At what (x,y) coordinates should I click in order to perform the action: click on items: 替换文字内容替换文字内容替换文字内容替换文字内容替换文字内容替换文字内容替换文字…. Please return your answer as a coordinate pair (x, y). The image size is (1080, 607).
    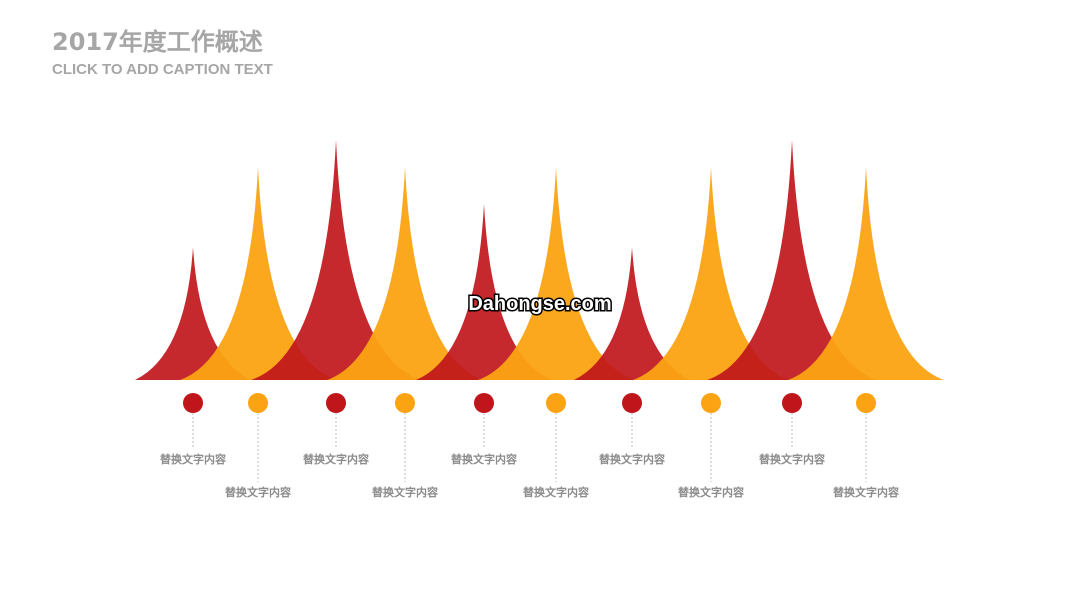
    Looking at the image, I should click on (529, 446).